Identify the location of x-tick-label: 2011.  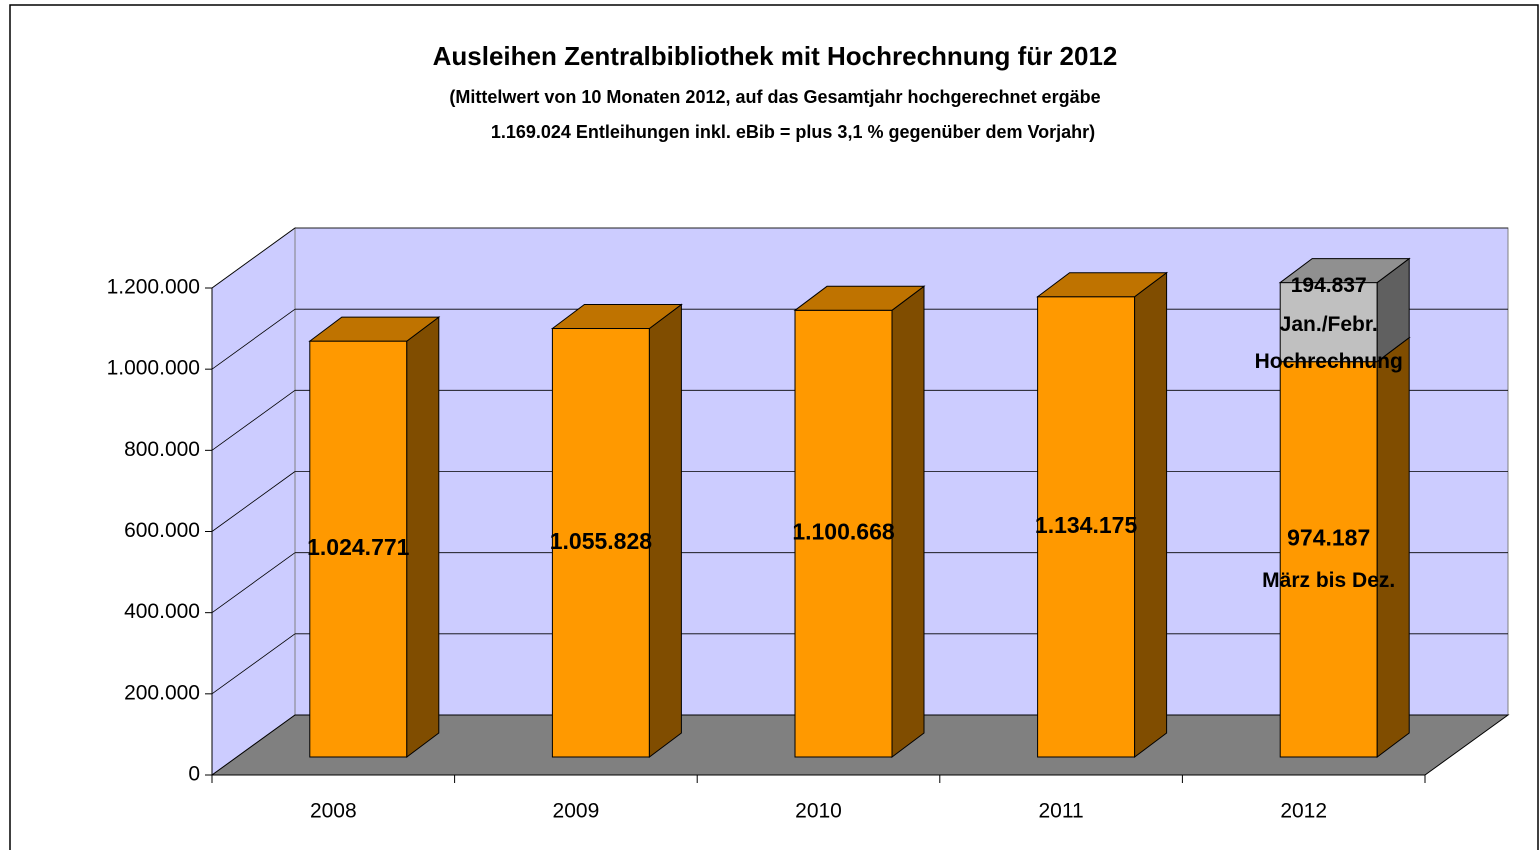
(1061, 811).